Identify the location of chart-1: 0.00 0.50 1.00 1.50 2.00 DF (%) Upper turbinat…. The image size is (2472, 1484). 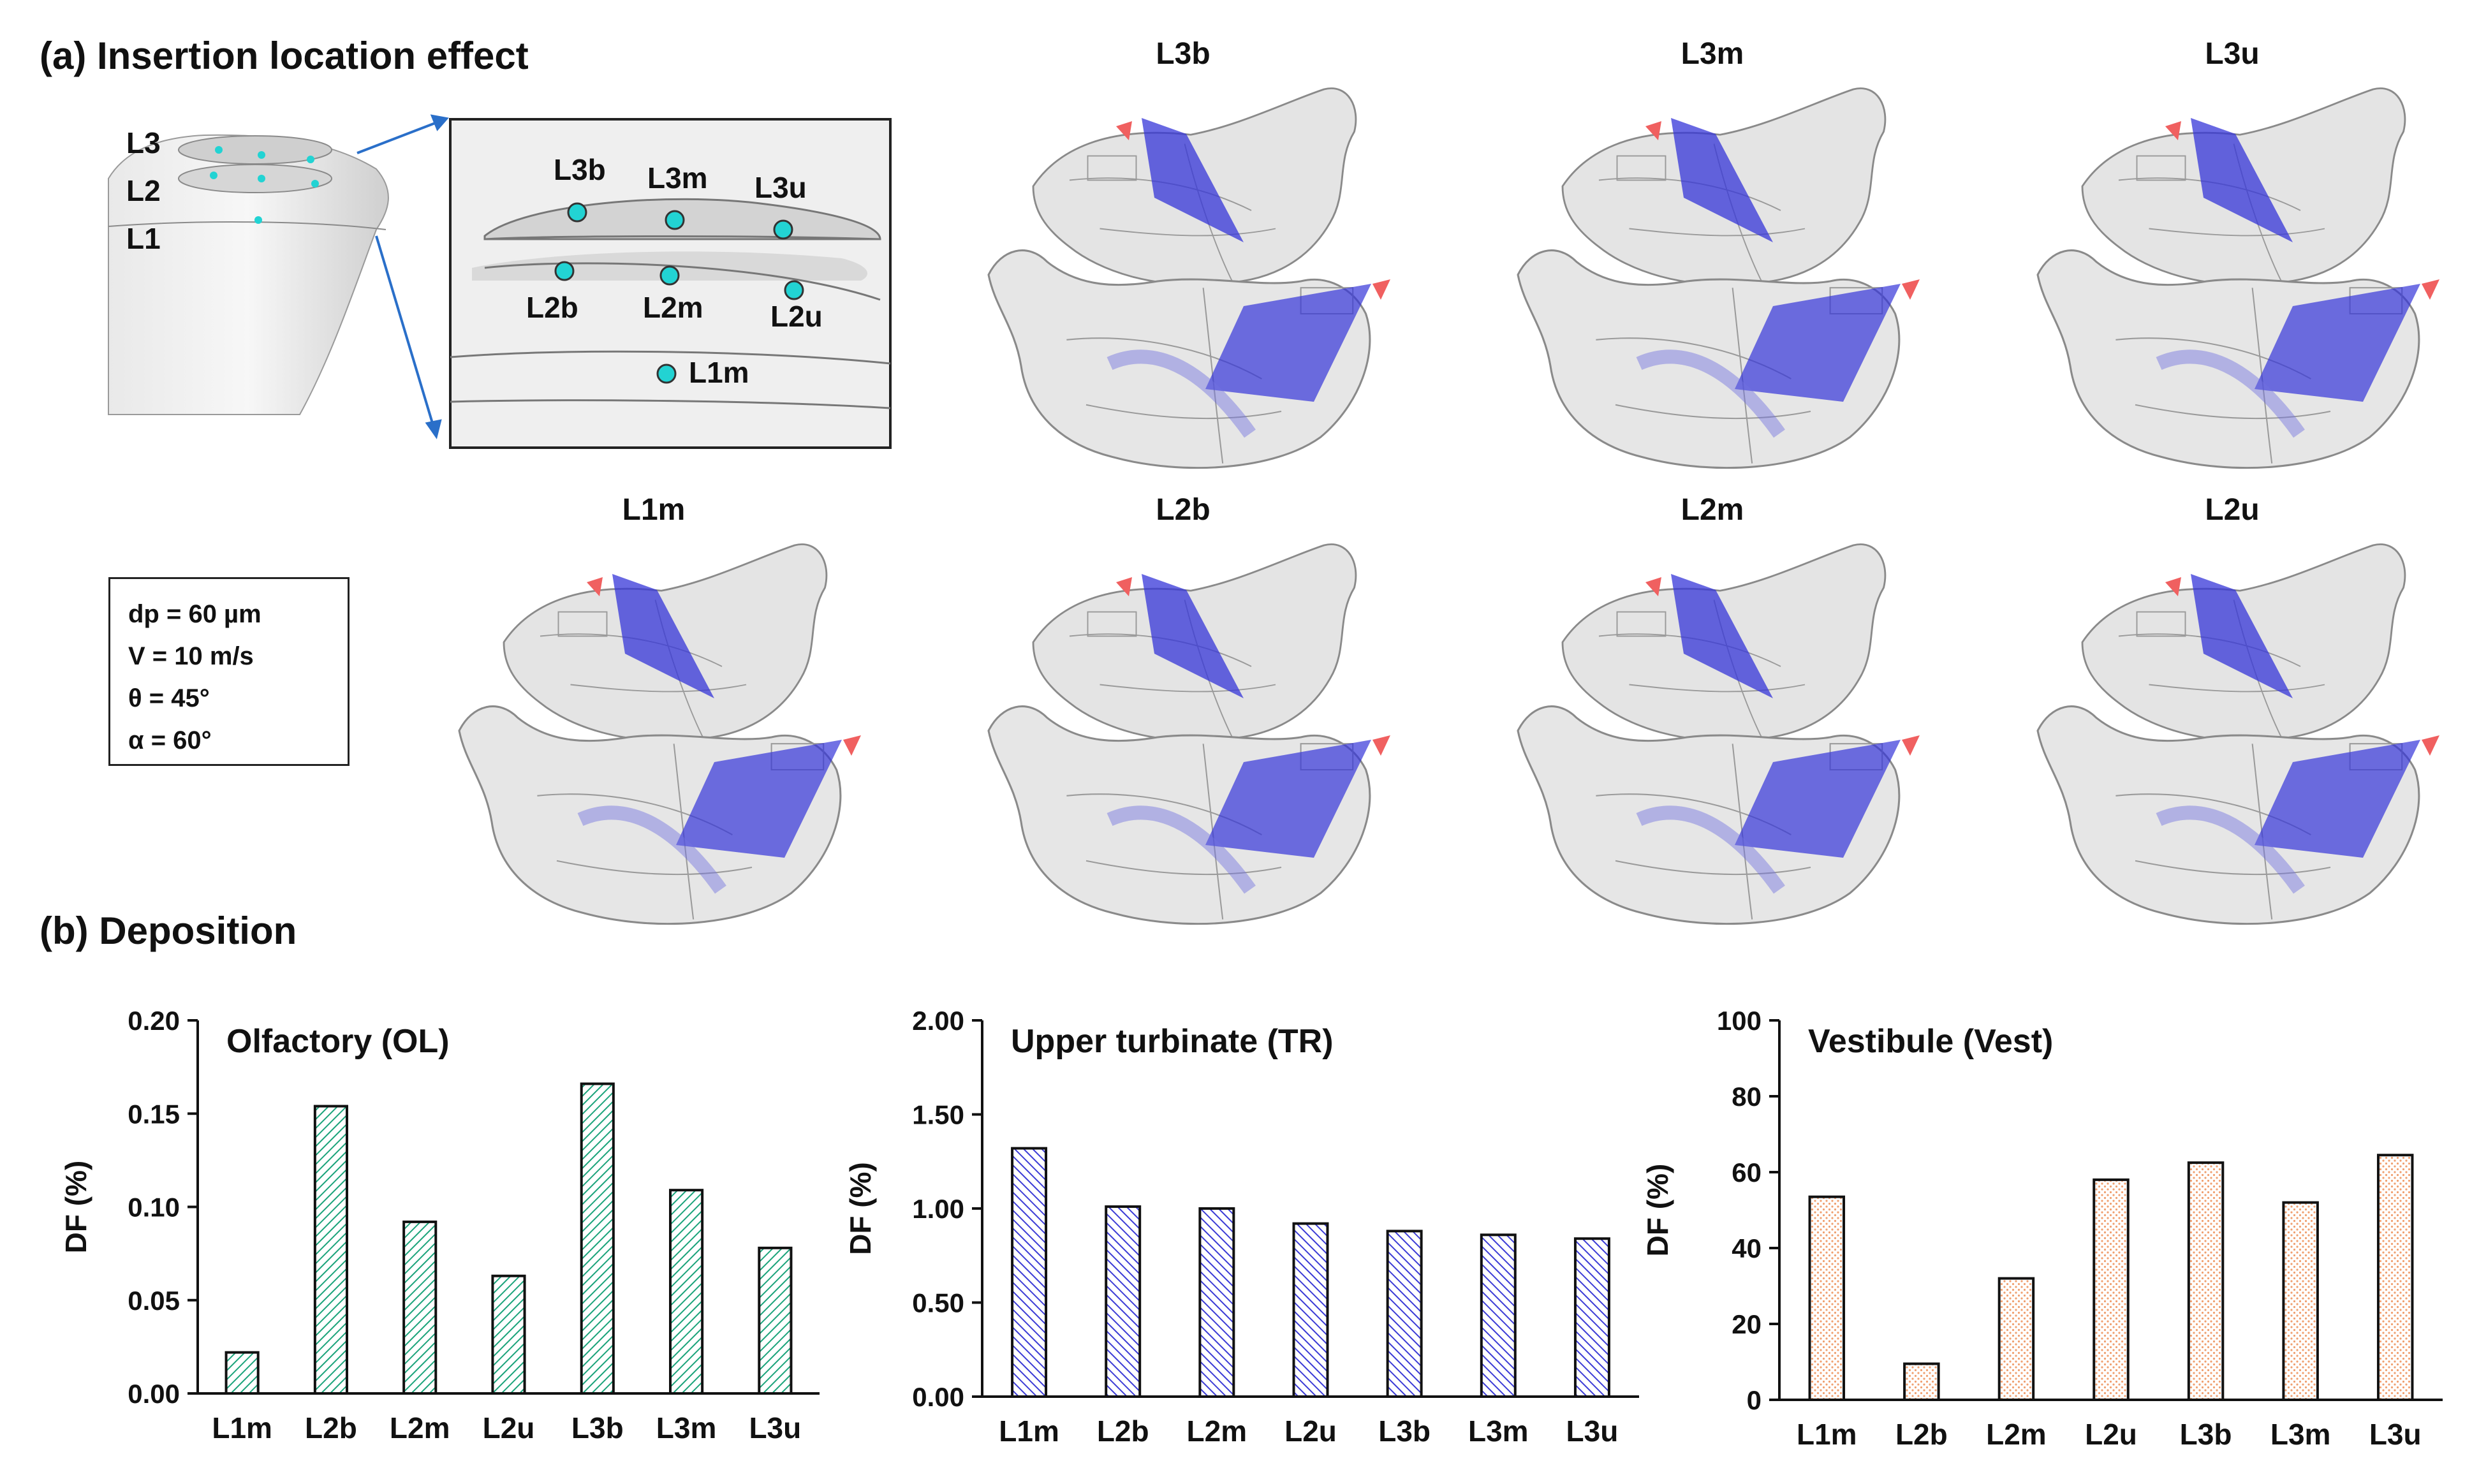
(1241, 1227).